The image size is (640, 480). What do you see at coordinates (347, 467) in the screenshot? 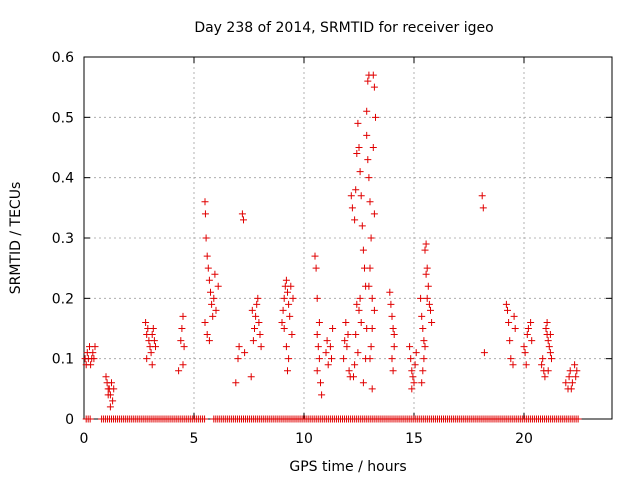
I see `x-axis-label: GPS time / hours` at bounding box center [347, 467].